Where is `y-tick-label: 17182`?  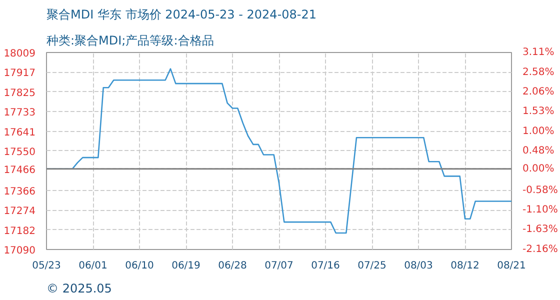 y-tick-label: 17182 is located at coordinates (20, 231).